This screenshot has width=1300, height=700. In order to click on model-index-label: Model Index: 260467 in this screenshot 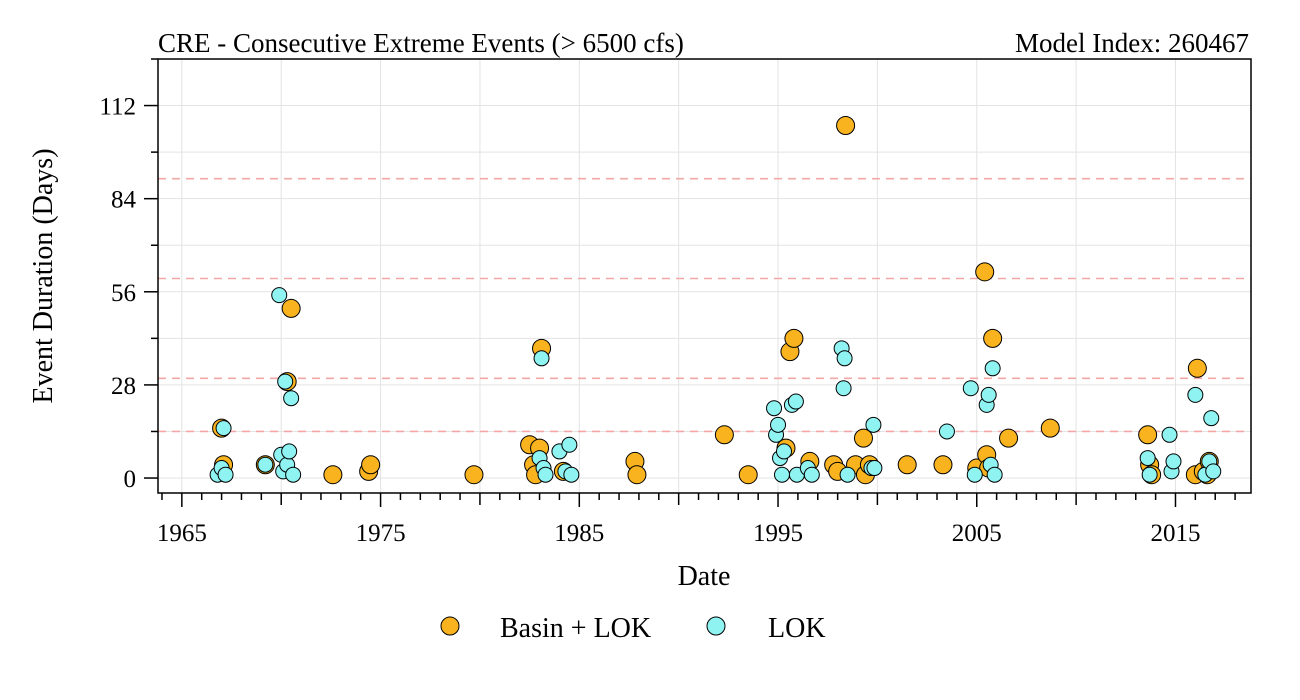, I will do `click(1132, 43)`.